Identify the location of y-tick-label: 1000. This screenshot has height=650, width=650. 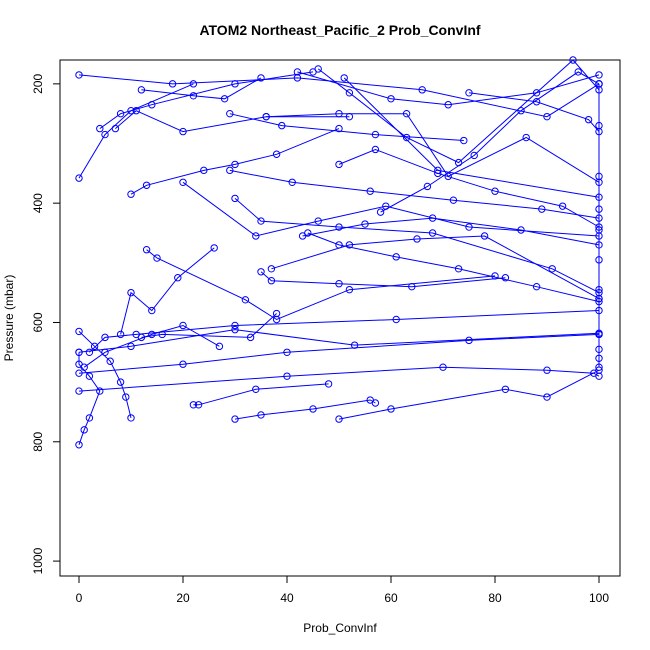
(38, 560).